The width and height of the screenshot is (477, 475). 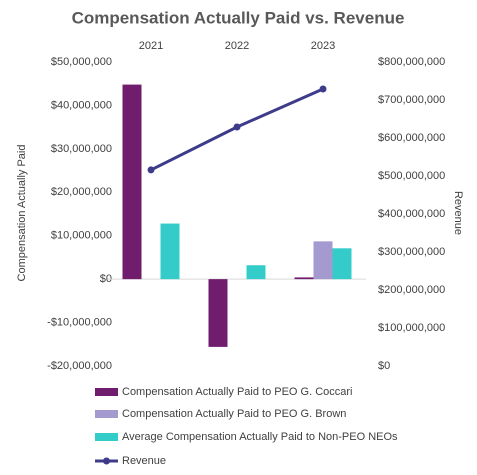 What do you see at coordinates (411, 62) in the screenshot?
I see `y2-tick-label: $800,000,000` at bounding box center [411, 62].